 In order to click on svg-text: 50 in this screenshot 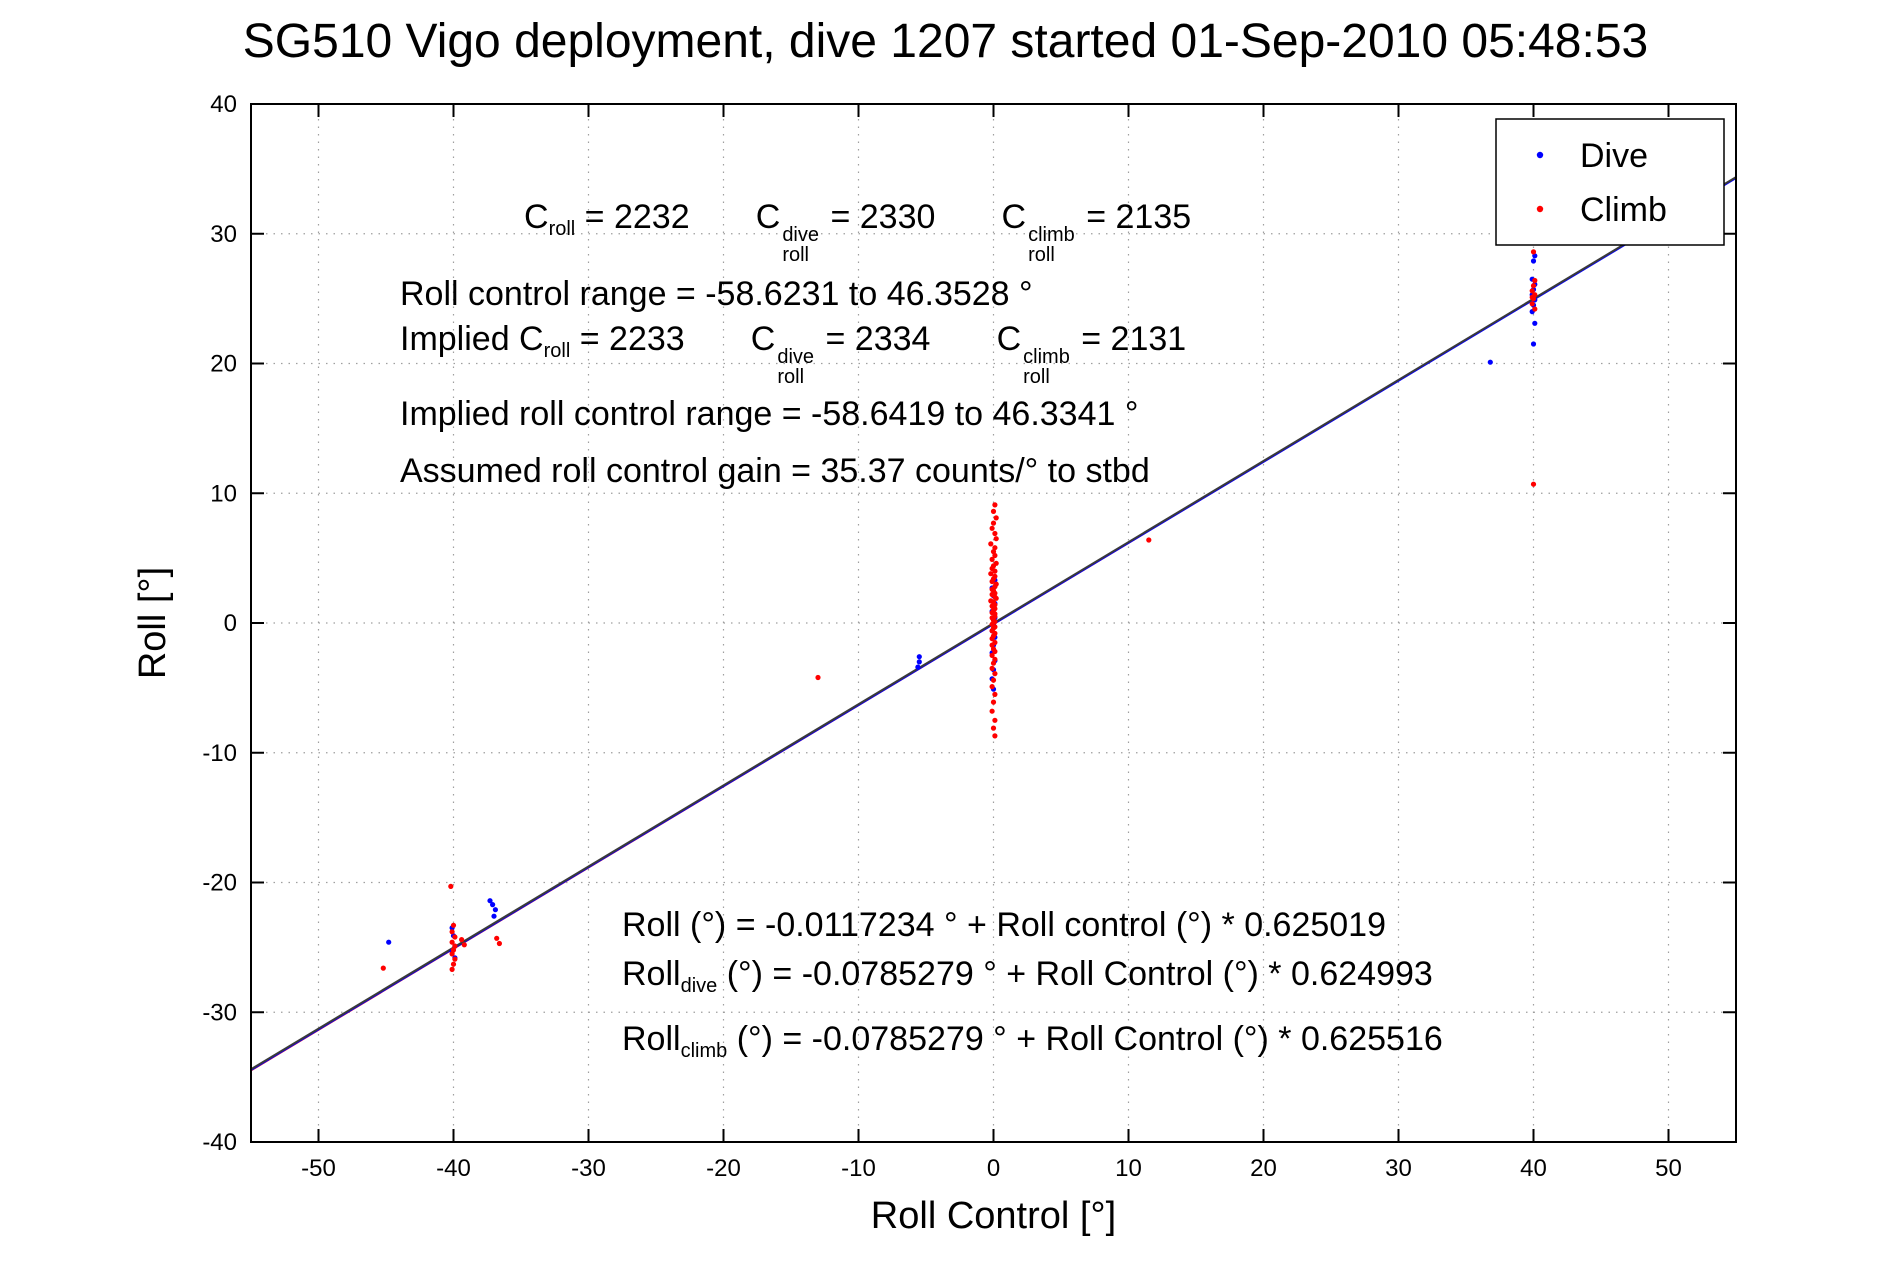, I will do `click(1668, 1168)`.